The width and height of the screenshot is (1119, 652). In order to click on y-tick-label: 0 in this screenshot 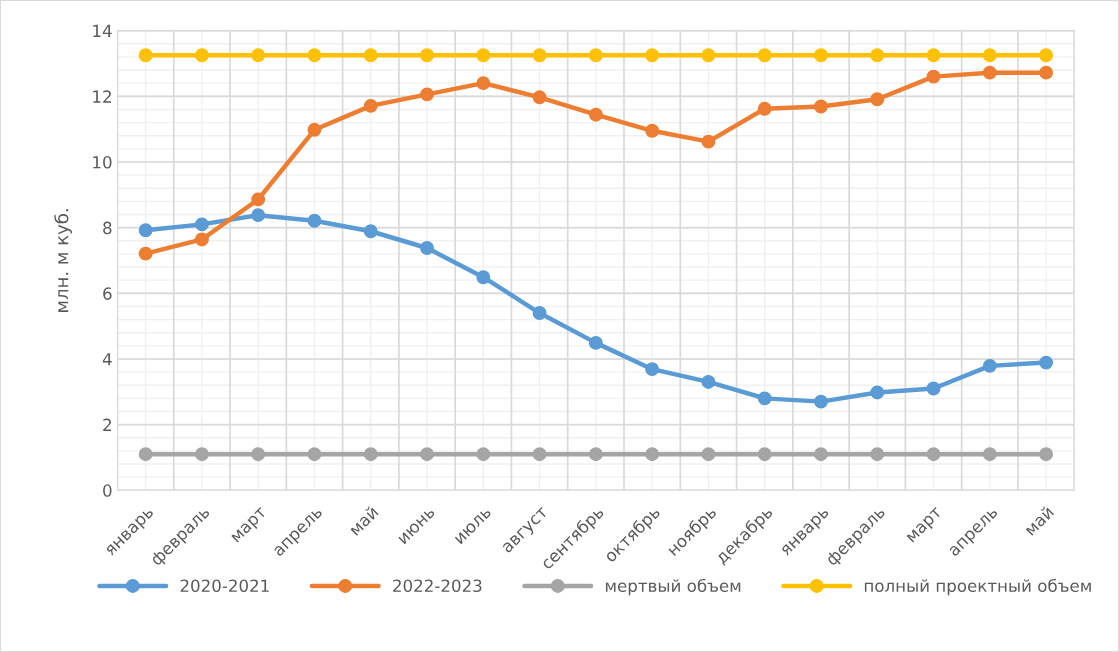, I will do `click(107, 490)`.